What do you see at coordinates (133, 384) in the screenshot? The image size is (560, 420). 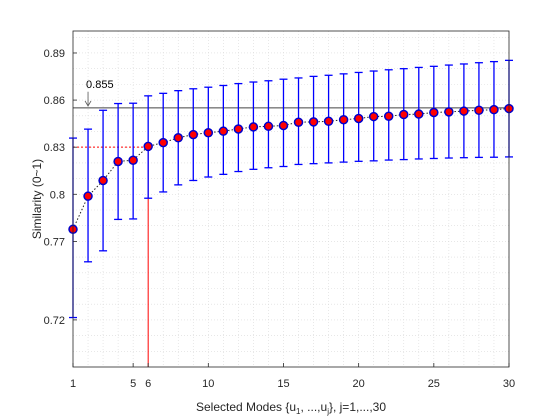 I see `x-tick-label: 5` at bounding box center [133, 384].